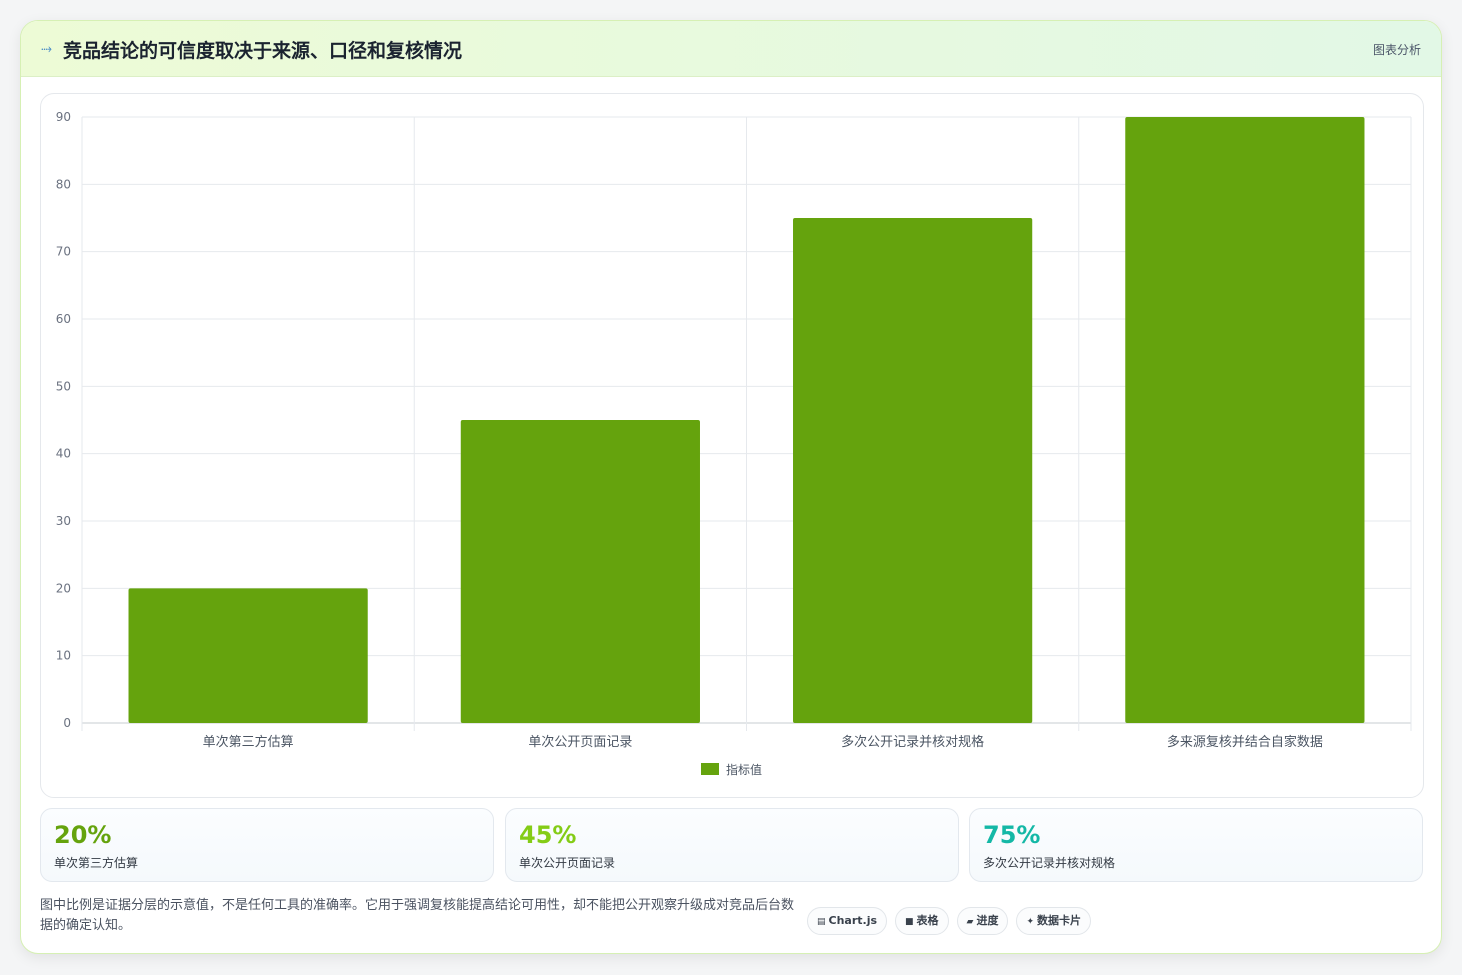 This screenshot has height=975, width=1462. I want to click on y-tick-label: 70, so click(63, 252).